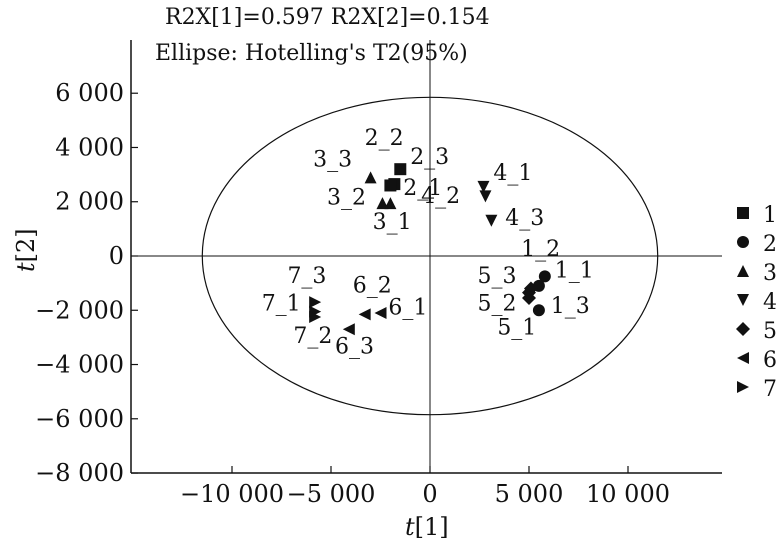  I want to click on legend-label-5: 5, so click(770, 331).